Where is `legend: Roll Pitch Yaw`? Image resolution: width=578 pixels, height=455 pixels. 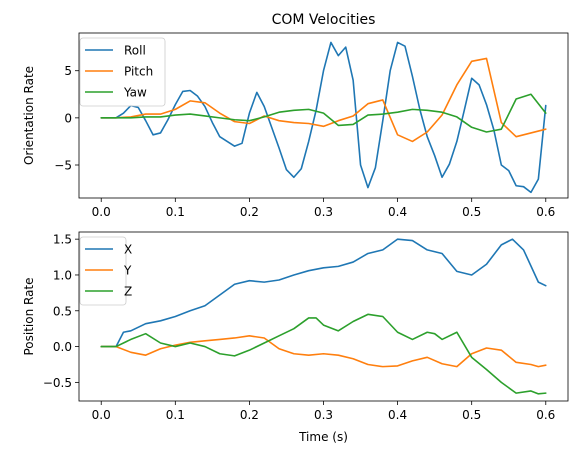
legend: Roll Pitch Yaw is located at coordinates (122, 72).